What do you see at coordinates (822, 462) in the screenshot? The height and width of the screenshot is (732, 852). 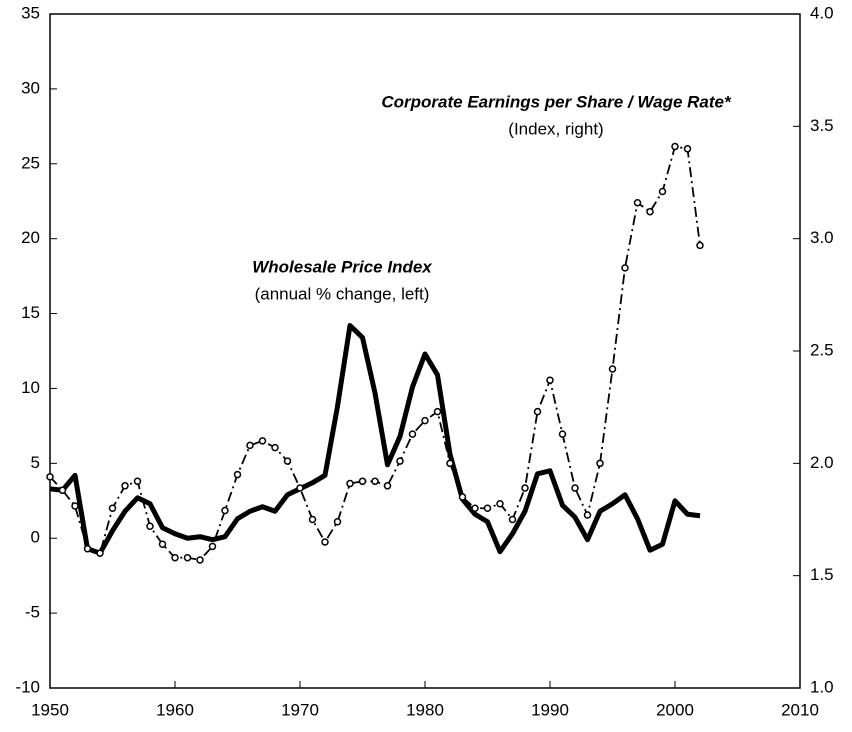 I see `y2-tick-label: 2.0` at bounding box center [822, 462].